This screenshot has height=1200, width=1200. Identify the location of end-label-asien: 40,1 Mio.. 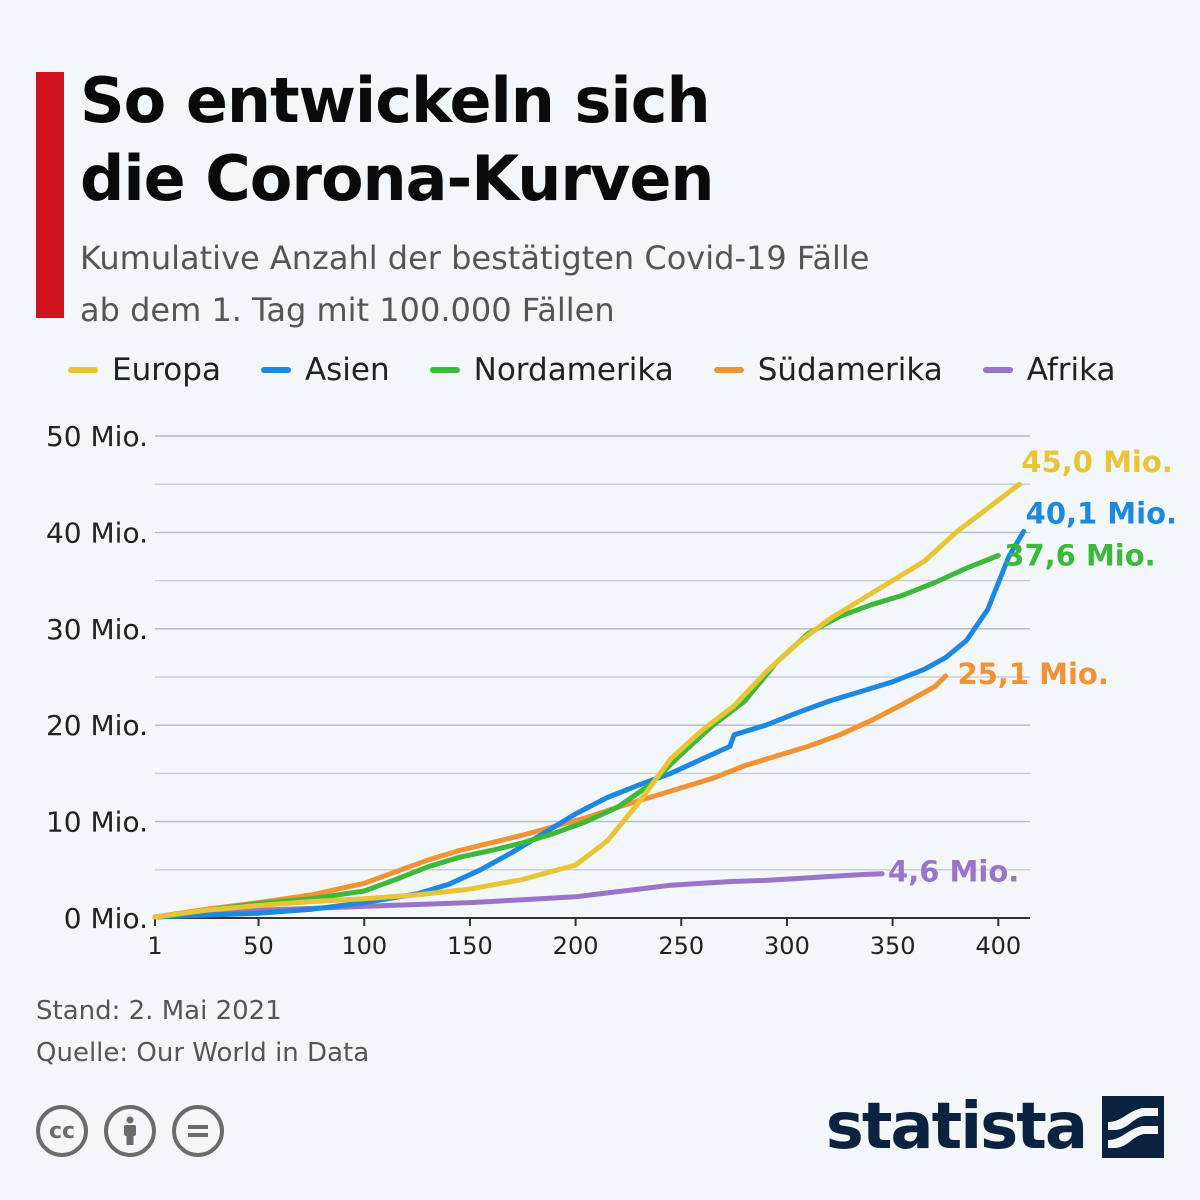
(1101, 513).